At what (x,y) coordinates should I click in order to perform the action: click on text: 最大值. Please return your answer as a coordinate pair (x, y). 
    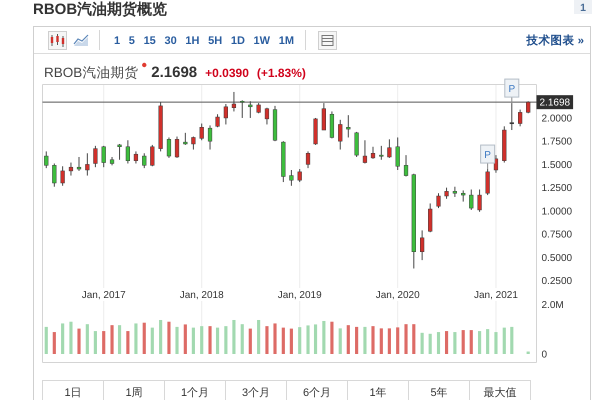
    Looking at the image, I should click on (500, 392).